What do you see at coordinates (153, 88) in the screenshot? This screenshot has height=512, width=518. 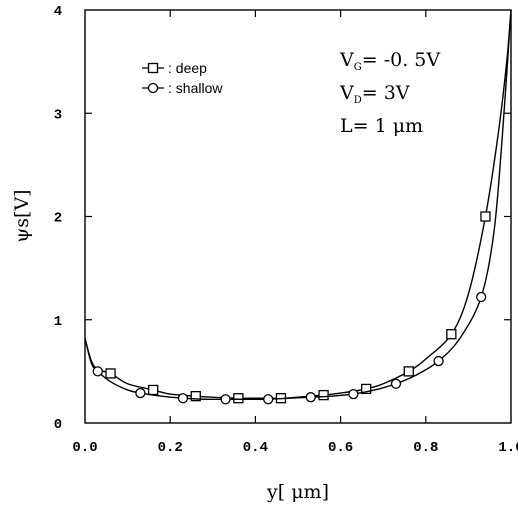 I see `legend-shallow-marker` at bounding box center [153, 88].